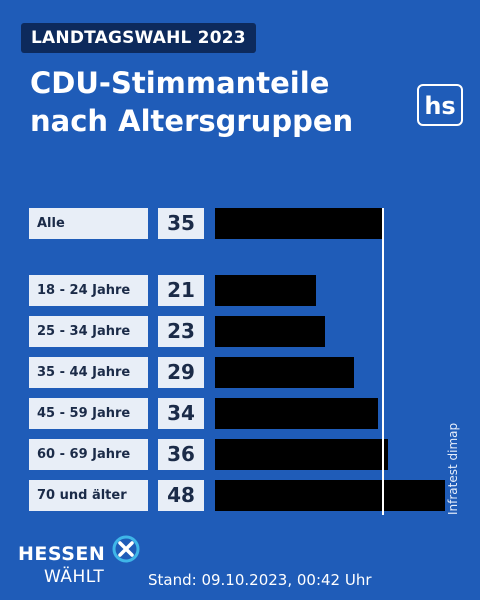 Image resolution: width=480 pixels, height=600 pixels. What do you see at coordinates (181, 223) in the screenshot?
I see `value-label: 35` at bounding box center [181, 223].